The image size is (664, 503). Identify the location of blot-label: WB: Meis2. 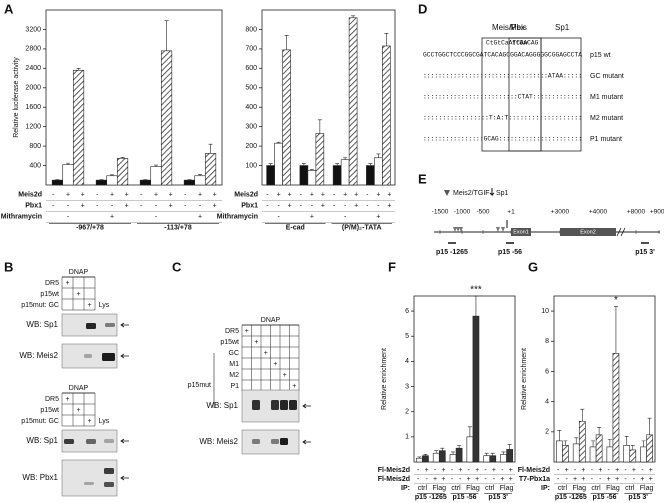
(38, 355).